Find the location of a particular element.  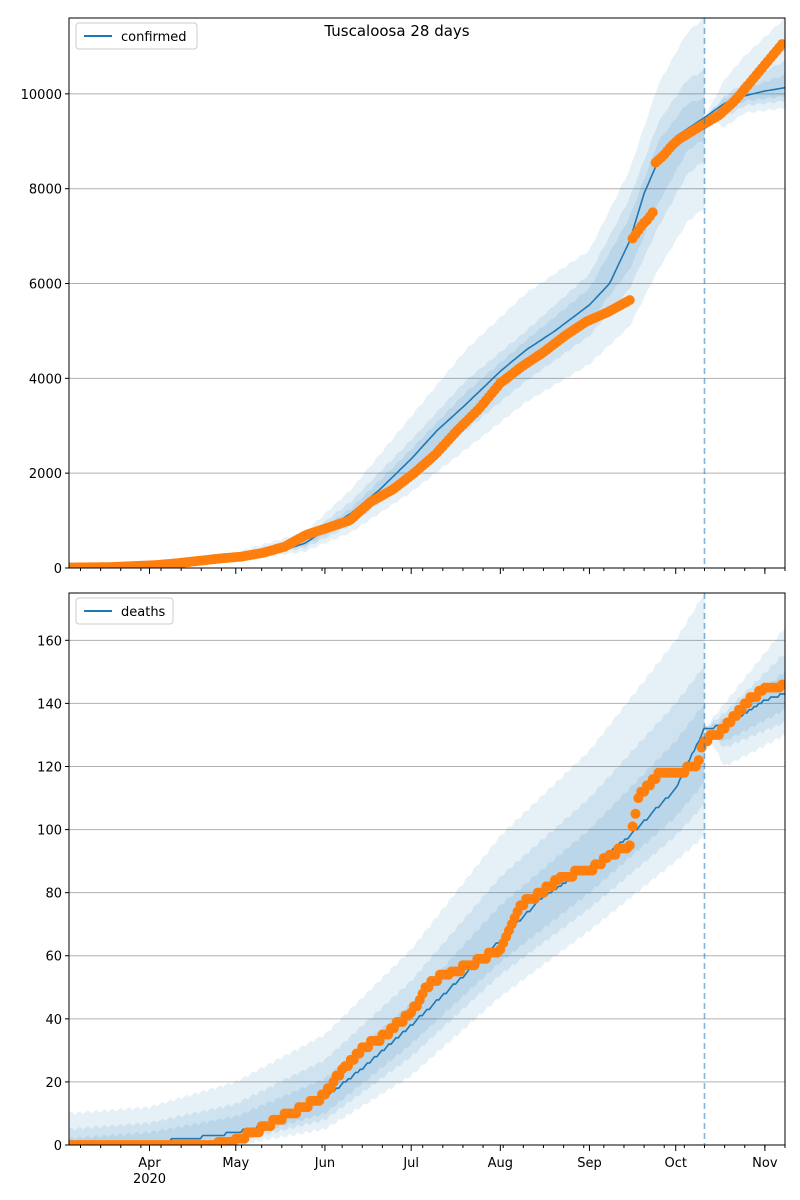

x-tick-label: Jun is located at coordinates (324, 1163).